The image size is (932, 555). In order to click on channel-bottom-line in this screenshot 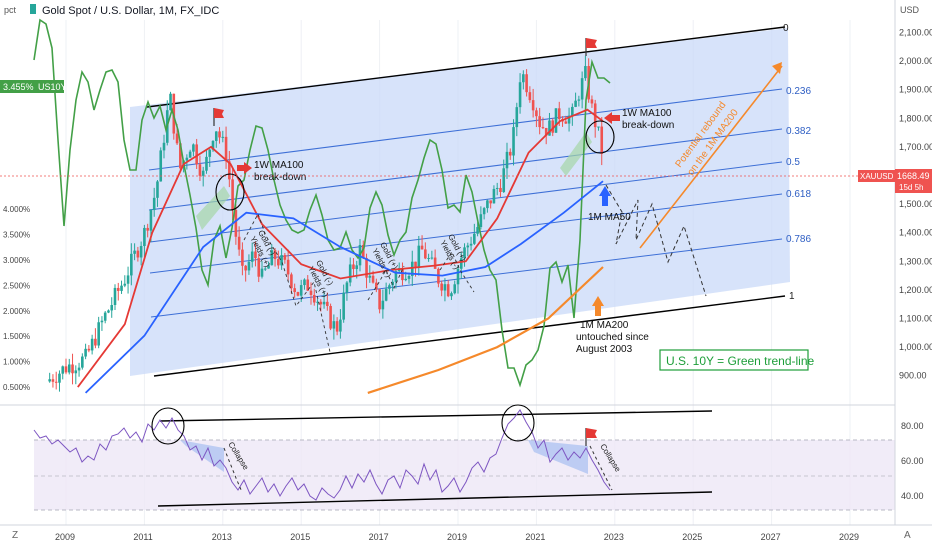, I will do `click(469, 336)`.